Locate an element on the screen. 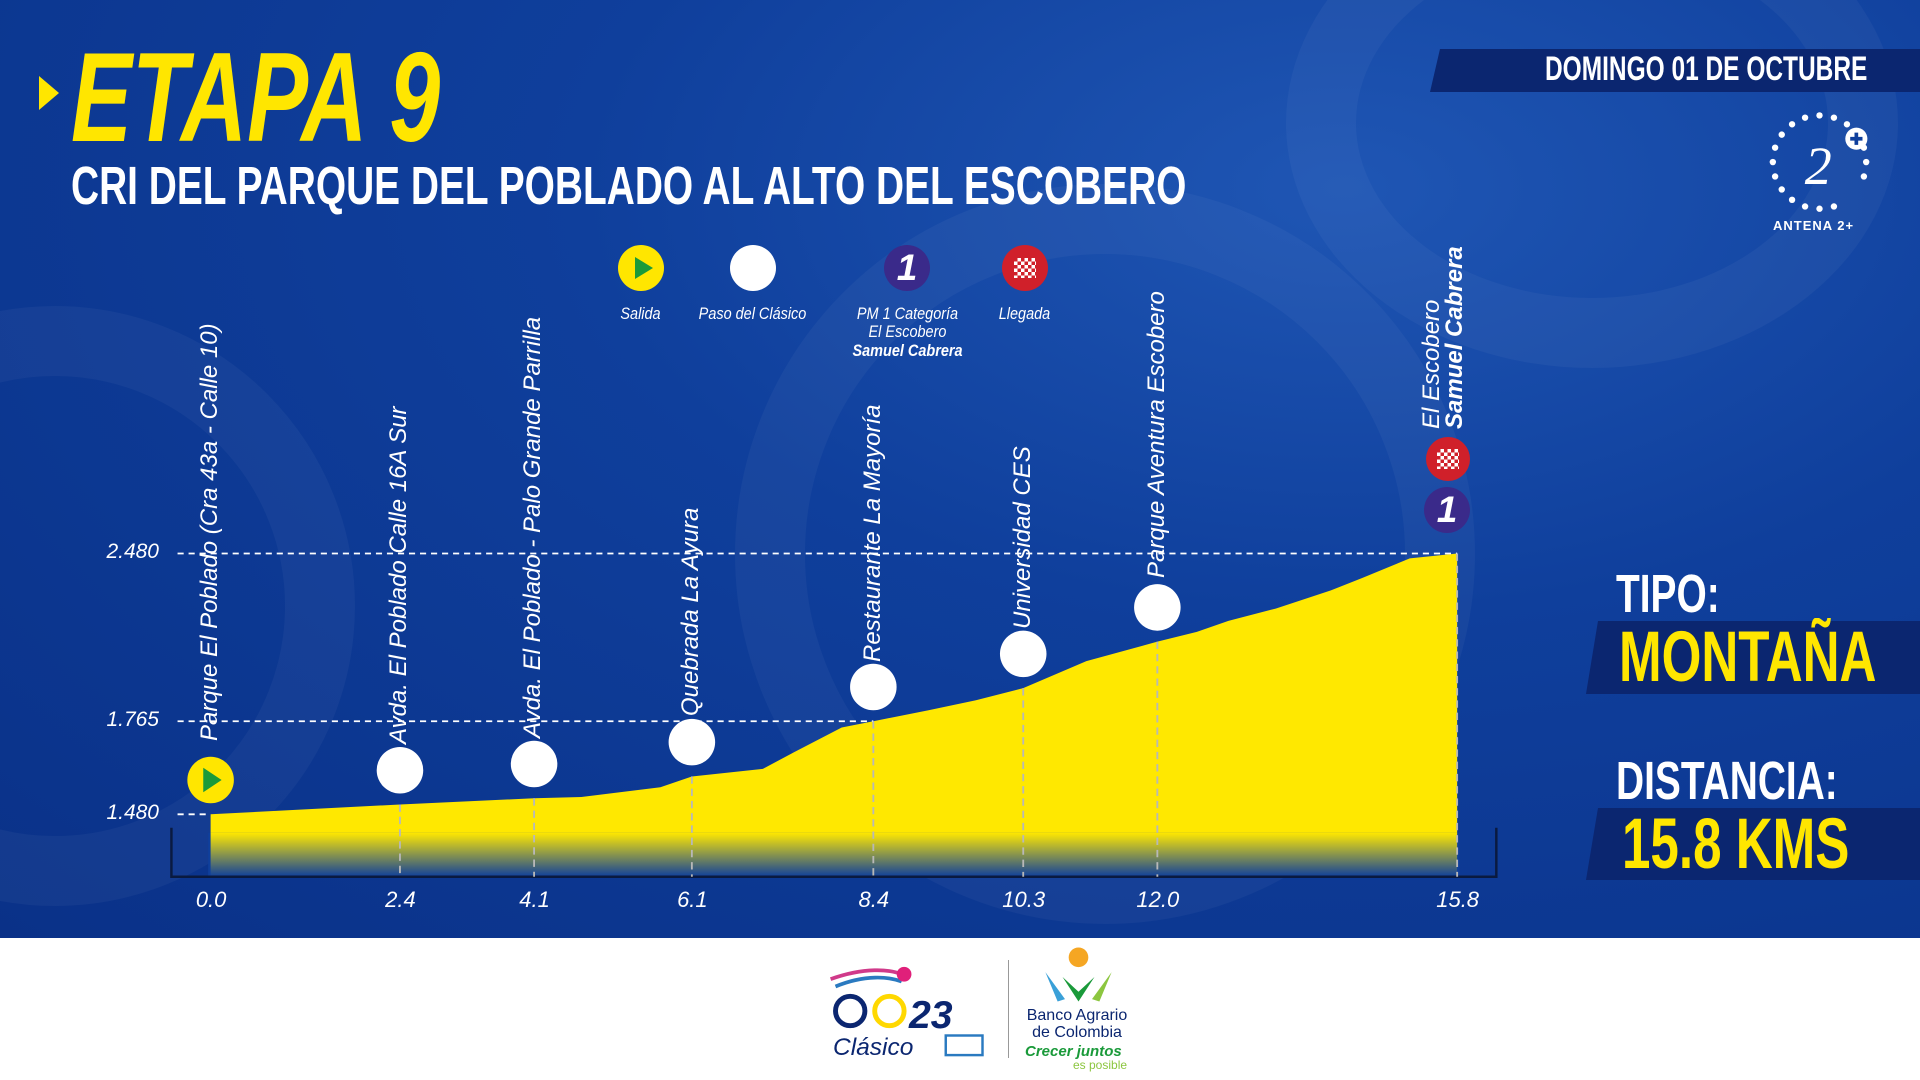 The image size is (1920, 1080). tipo-value: MONTAÑA is located at coordinates (1769, 657).